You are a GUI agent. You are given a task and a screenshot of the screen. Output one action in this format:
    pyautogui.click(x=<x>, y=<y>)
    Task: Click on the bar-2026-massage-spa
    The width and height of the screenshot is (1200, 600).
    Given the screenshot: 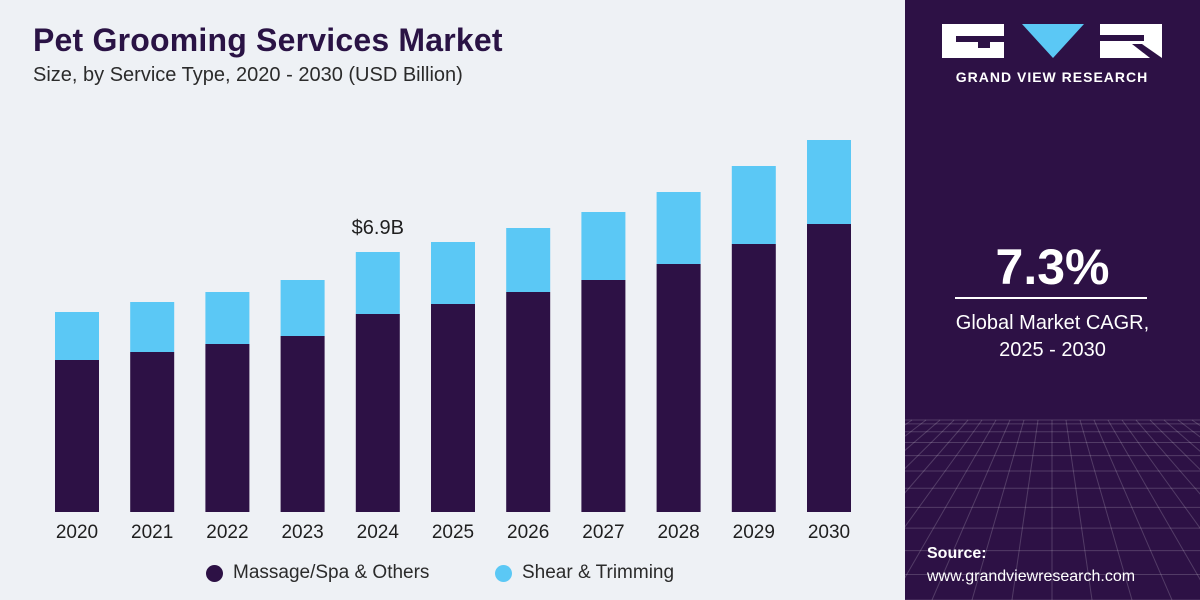 What is the action you would take?
    pyautogui.click(x=528, y=402)
    